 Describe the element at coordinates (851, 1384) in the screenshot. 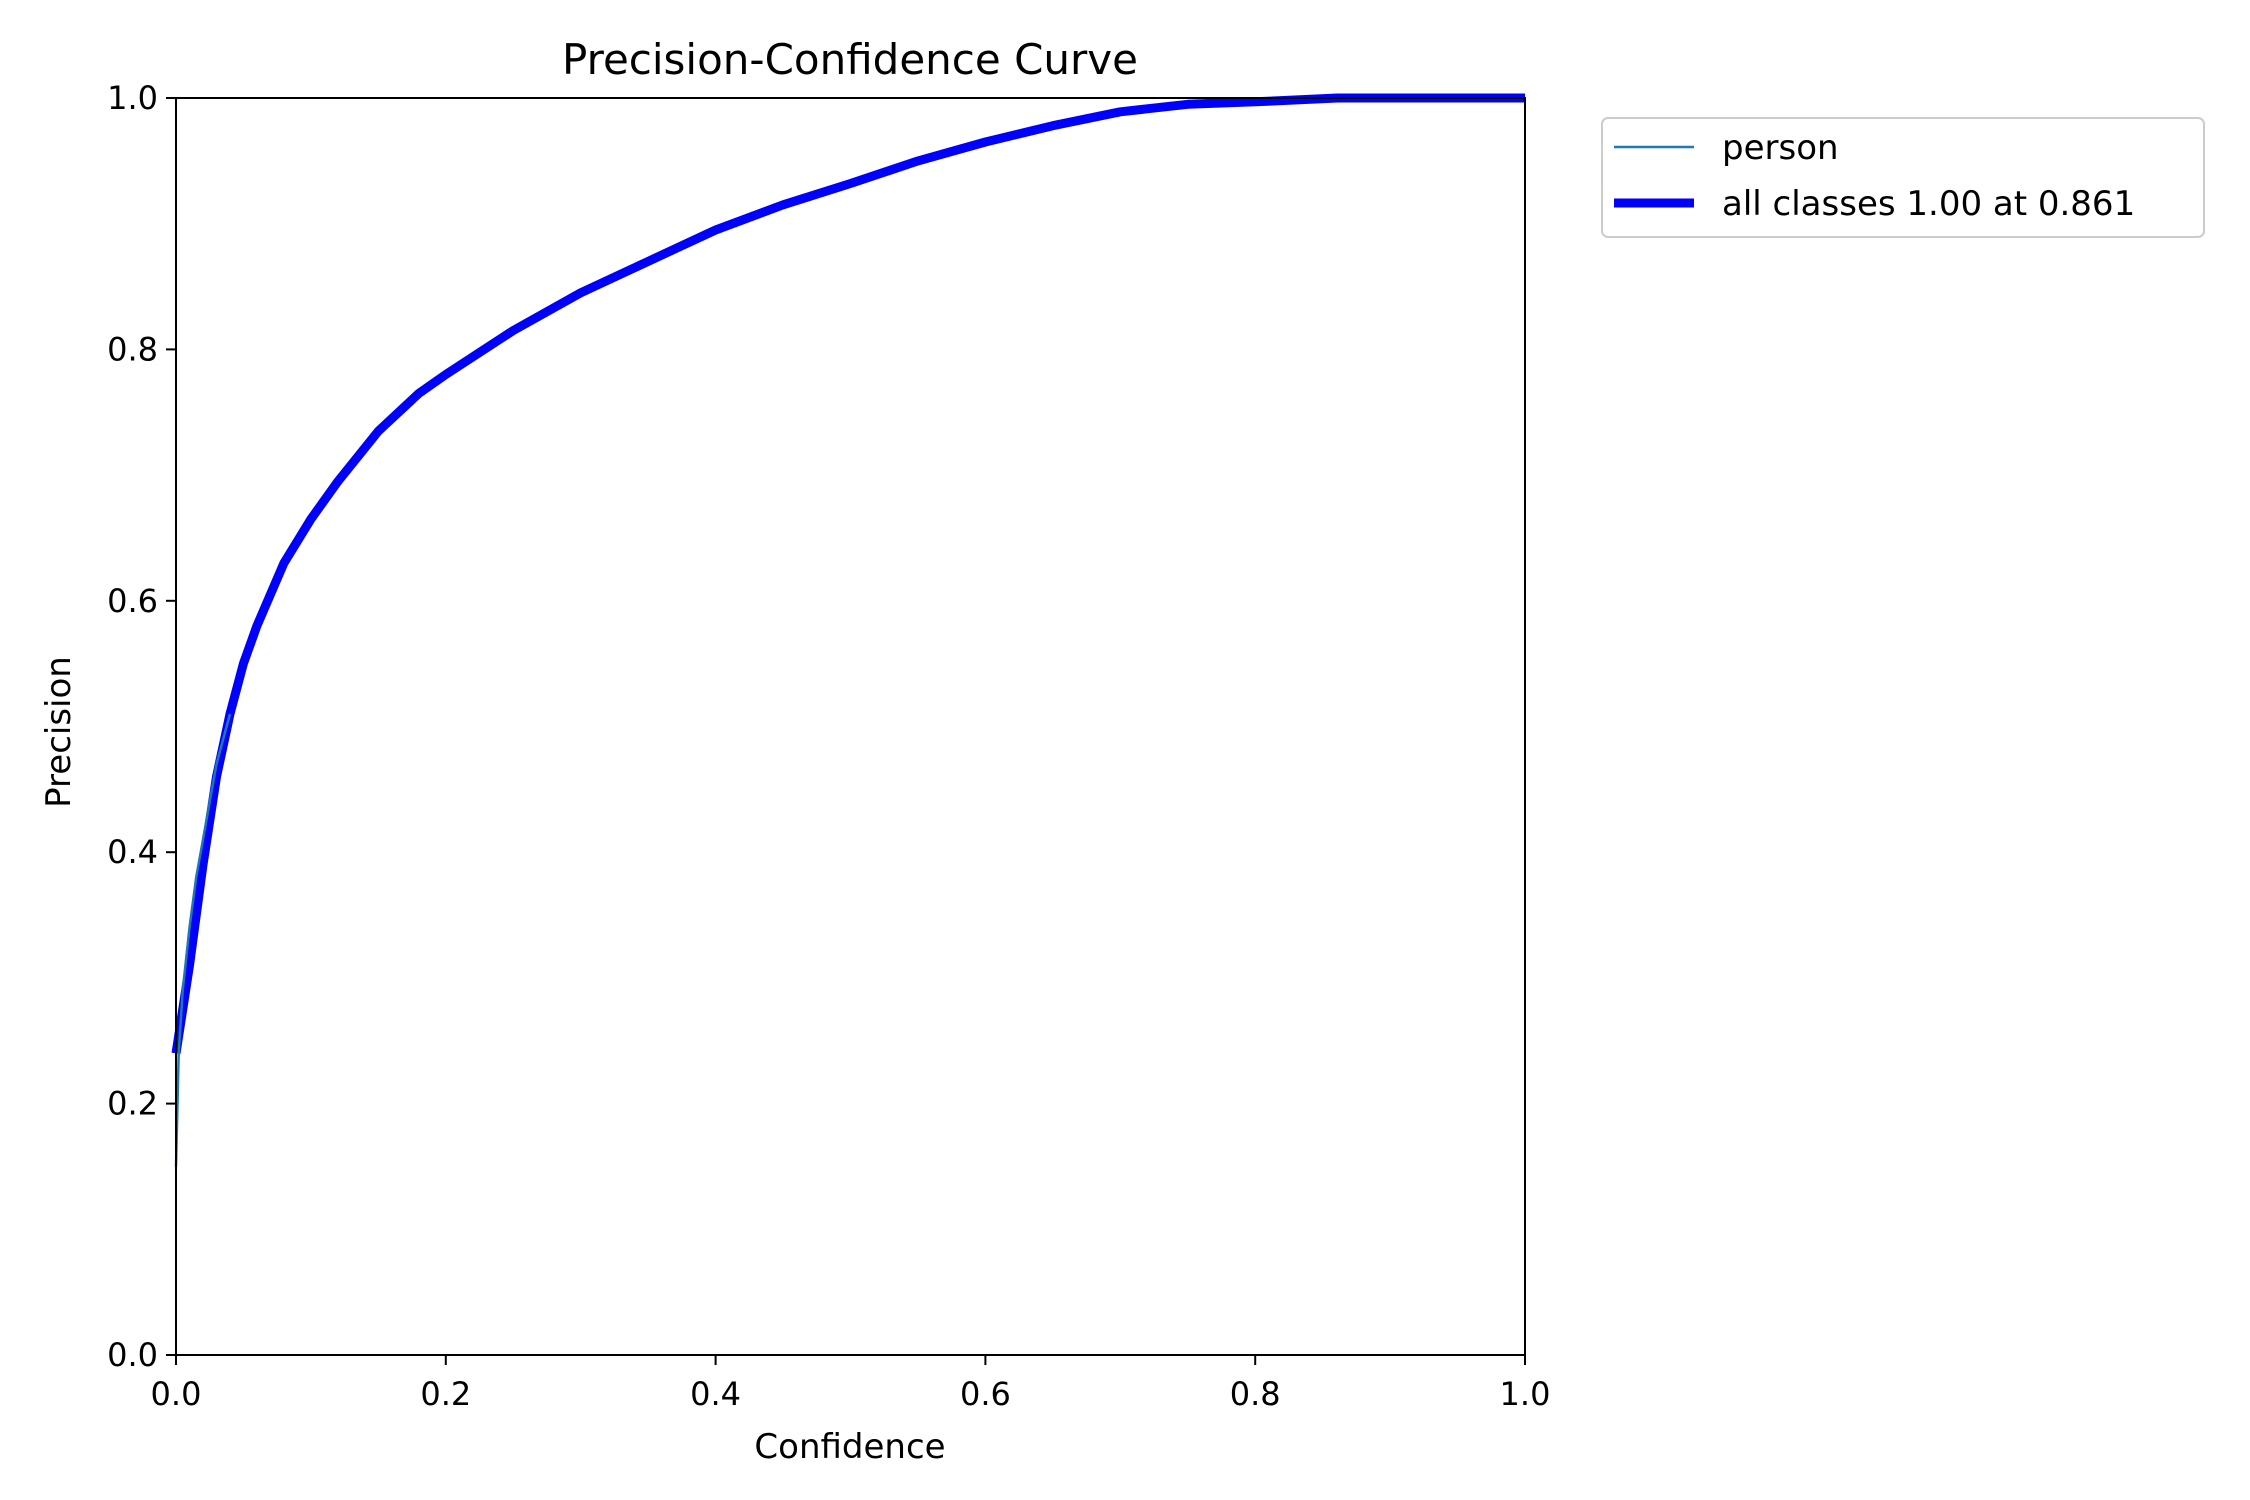

I see `x-axis-ticks: 0.0 0.2 0.4 0.6 0.8 1.0` at that location.